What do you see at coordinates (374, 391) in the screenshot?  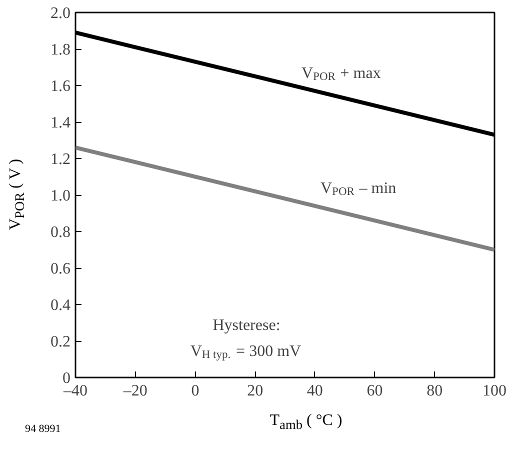 I see `x-tick-label: 60` at bounding box center [374, 391].